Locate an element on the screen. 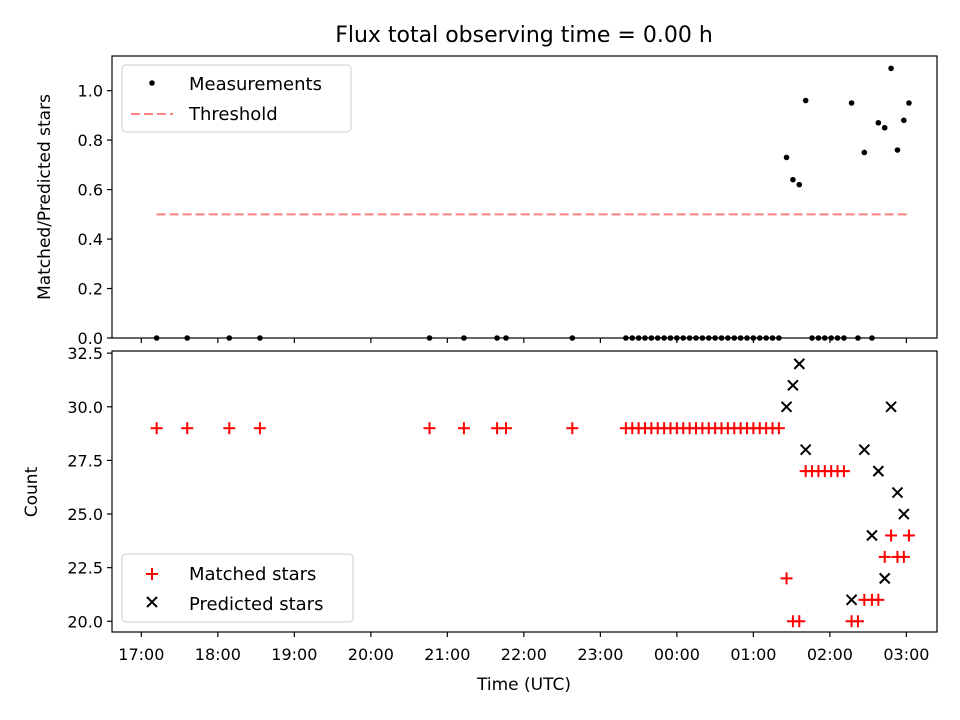 The width and height of the screenshot is (960, 720). x-tick-label: 17:00 is located at coordinates (141, 654).